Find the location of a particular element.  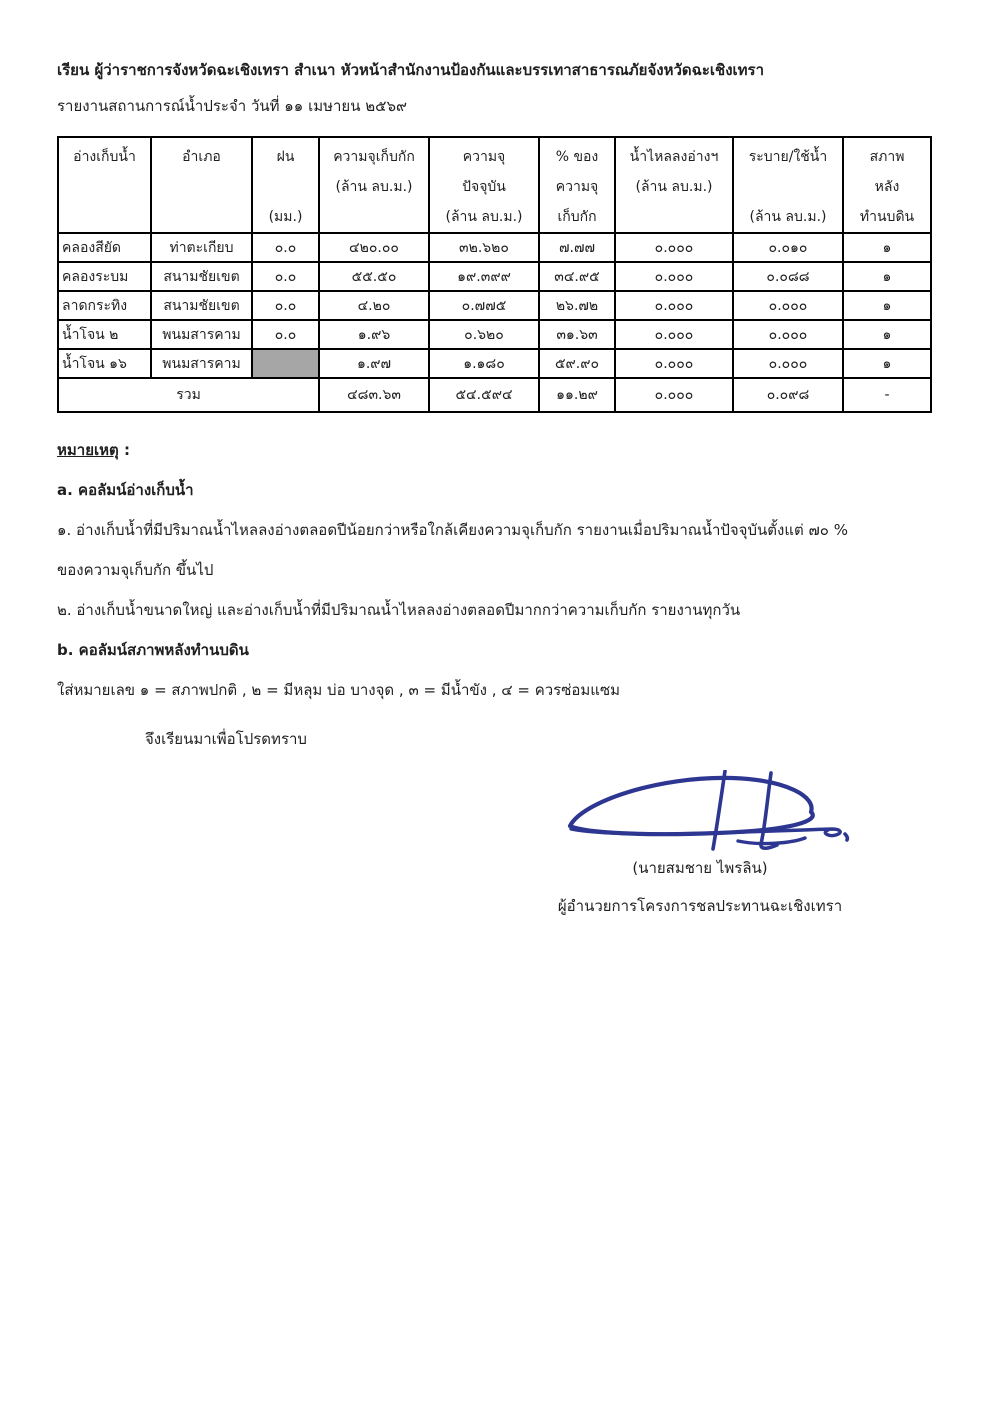

cell-percent: ๕๙.๙๐ is located at coordinates (577, 363).